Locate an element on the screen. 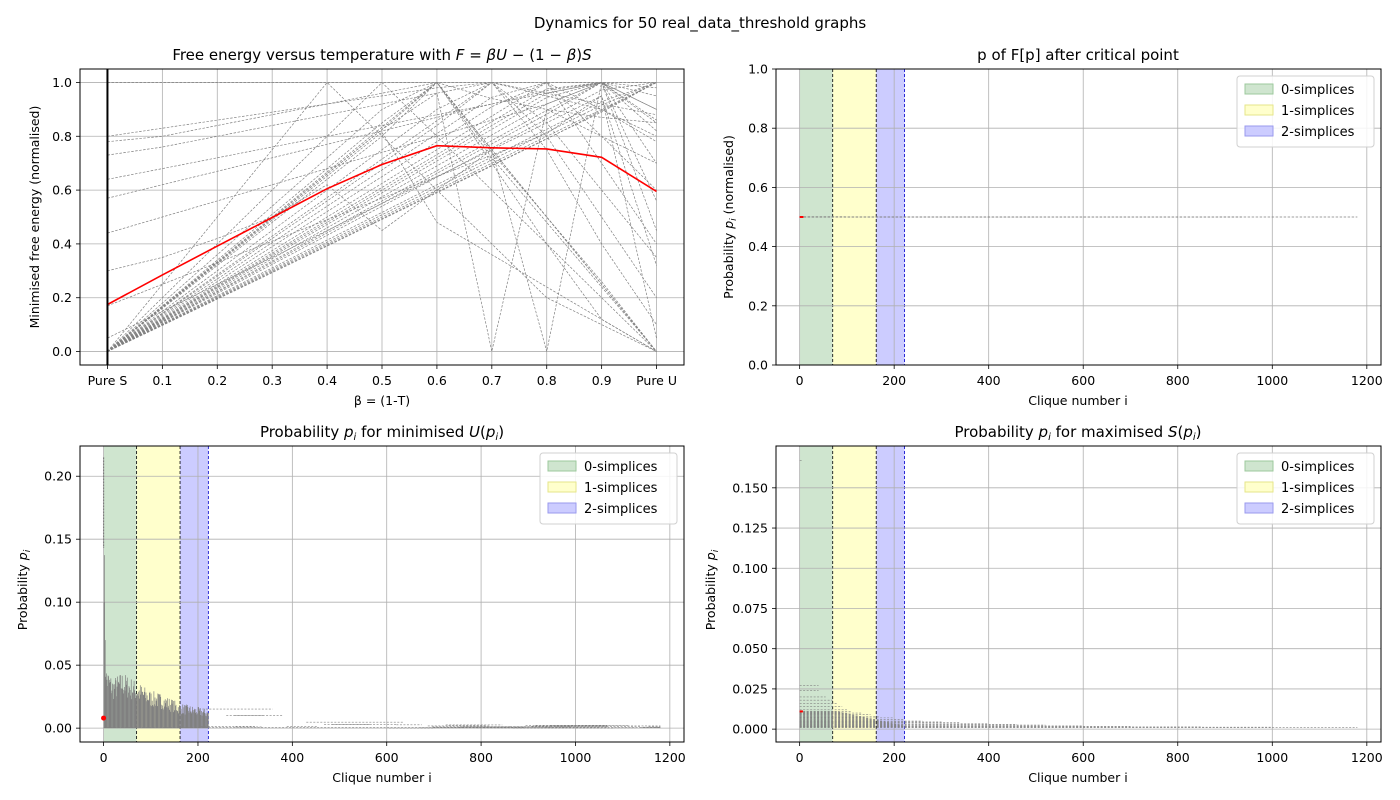 The height and width of the screenshot is (800, 1400). simplex-bands is located at coordinates (852, 594).